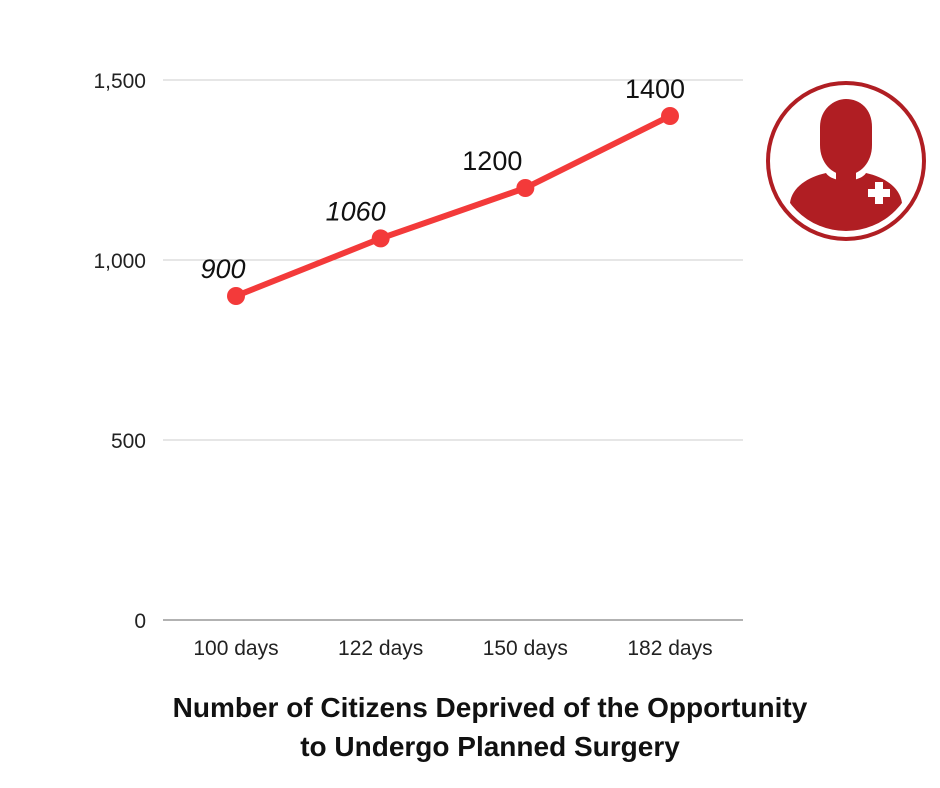 The image size is (940, 788). What do you see at coordinates (235, 648) in the screenshot?
I see `x-tick-label: 100 days` at bounding box center [235, 648].